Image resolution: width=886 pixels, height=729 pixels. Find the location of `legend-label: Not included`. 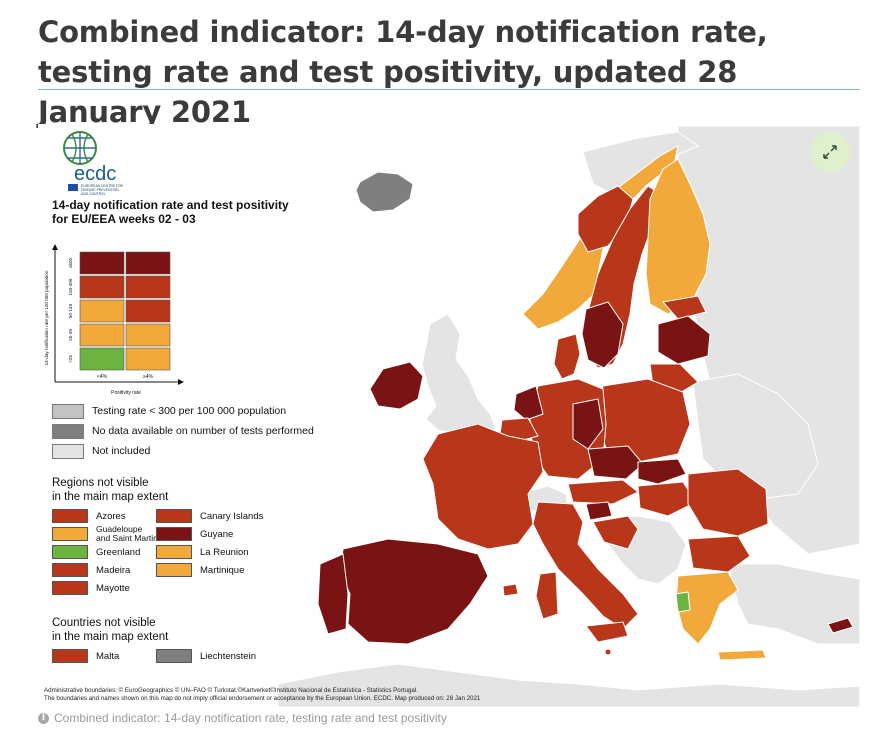

legend-label: Not included is located at coordinates (121, 451).